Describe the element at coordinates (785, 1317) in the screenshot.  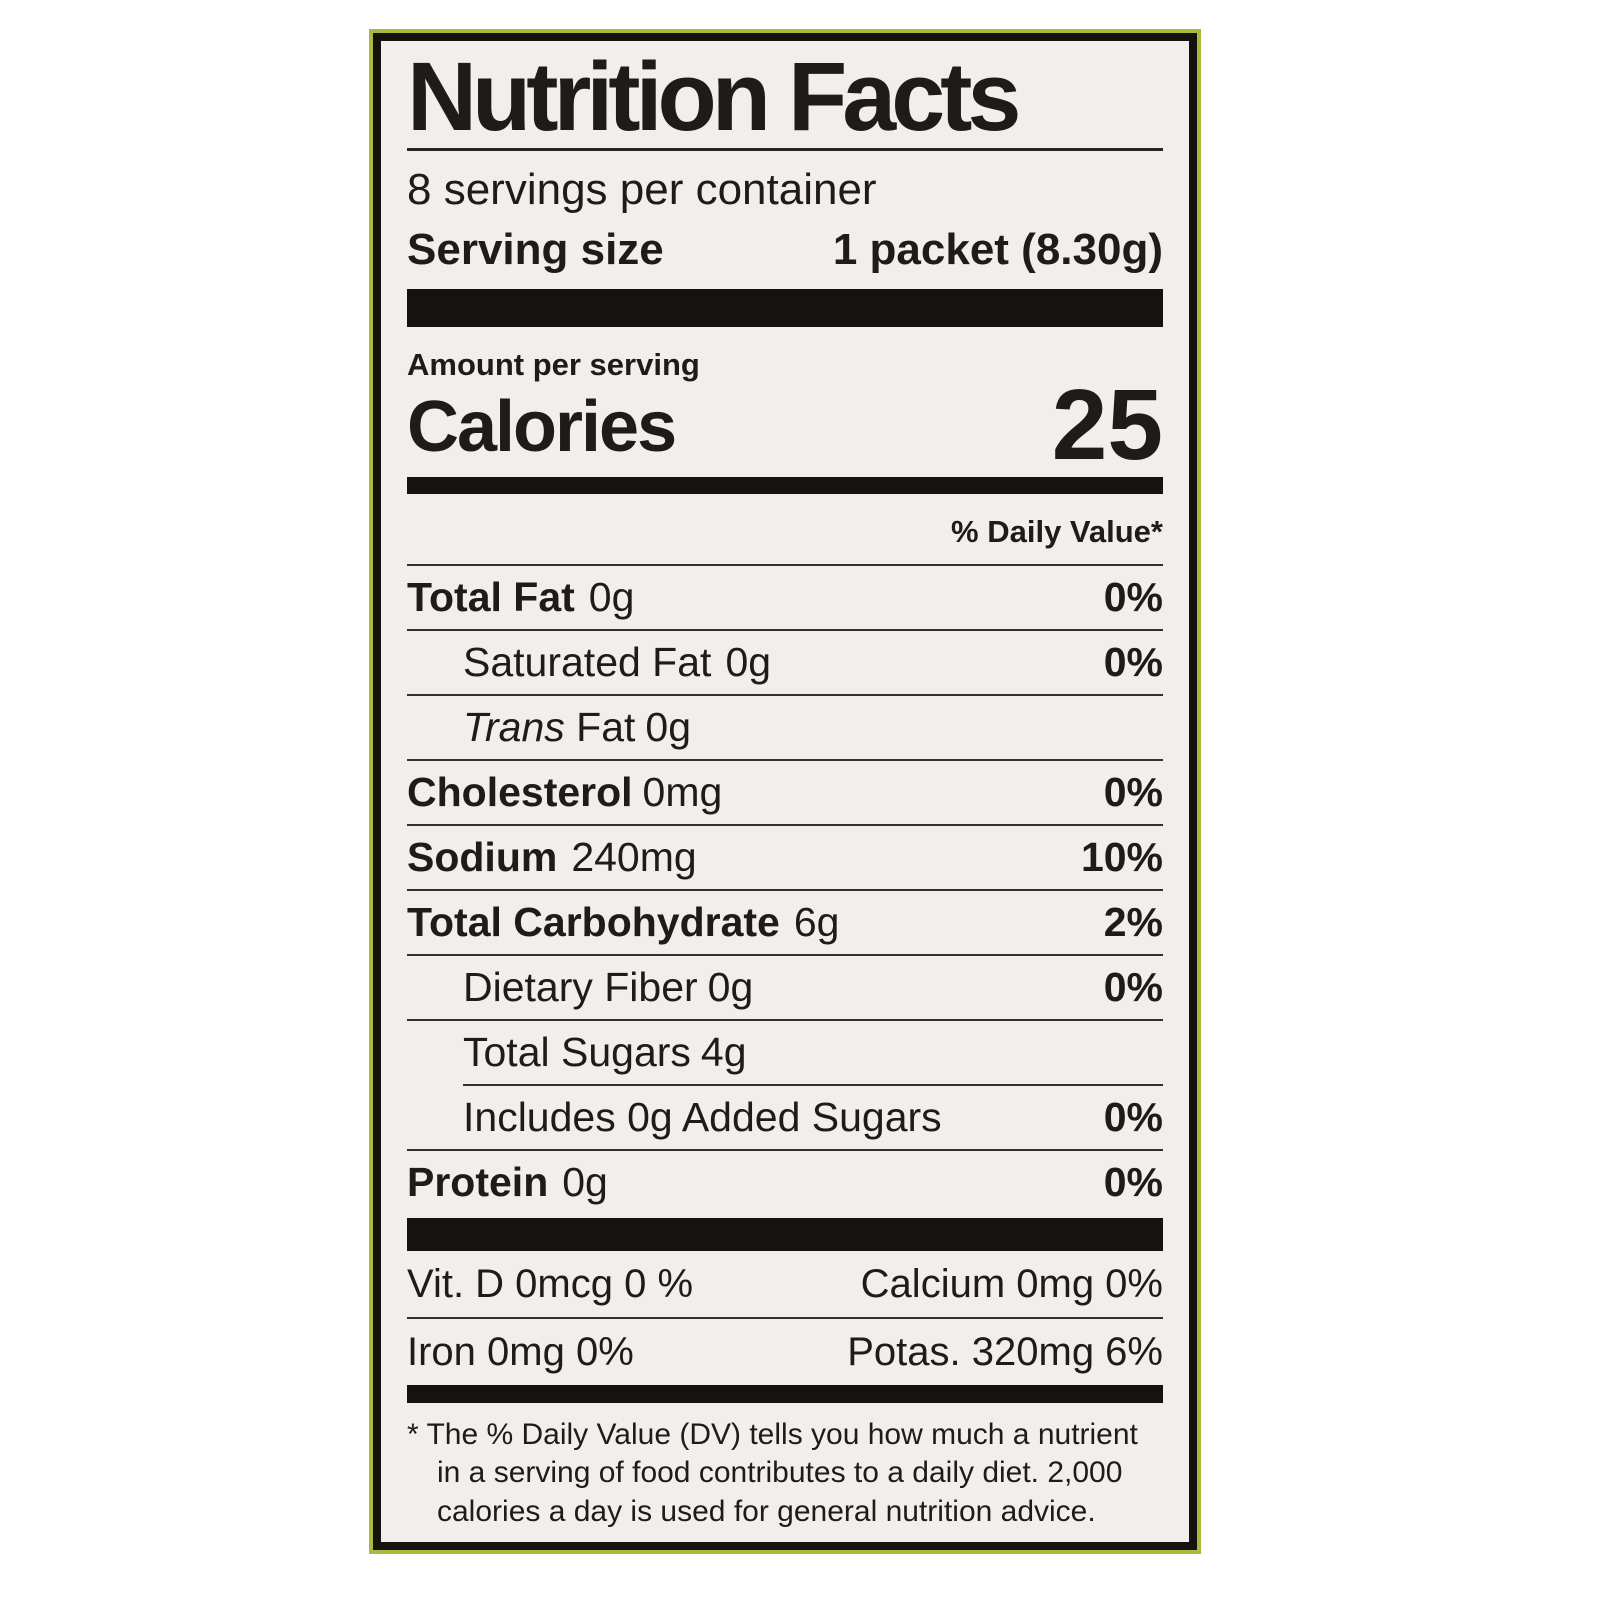
I see `micronutrient-divider` at that location.